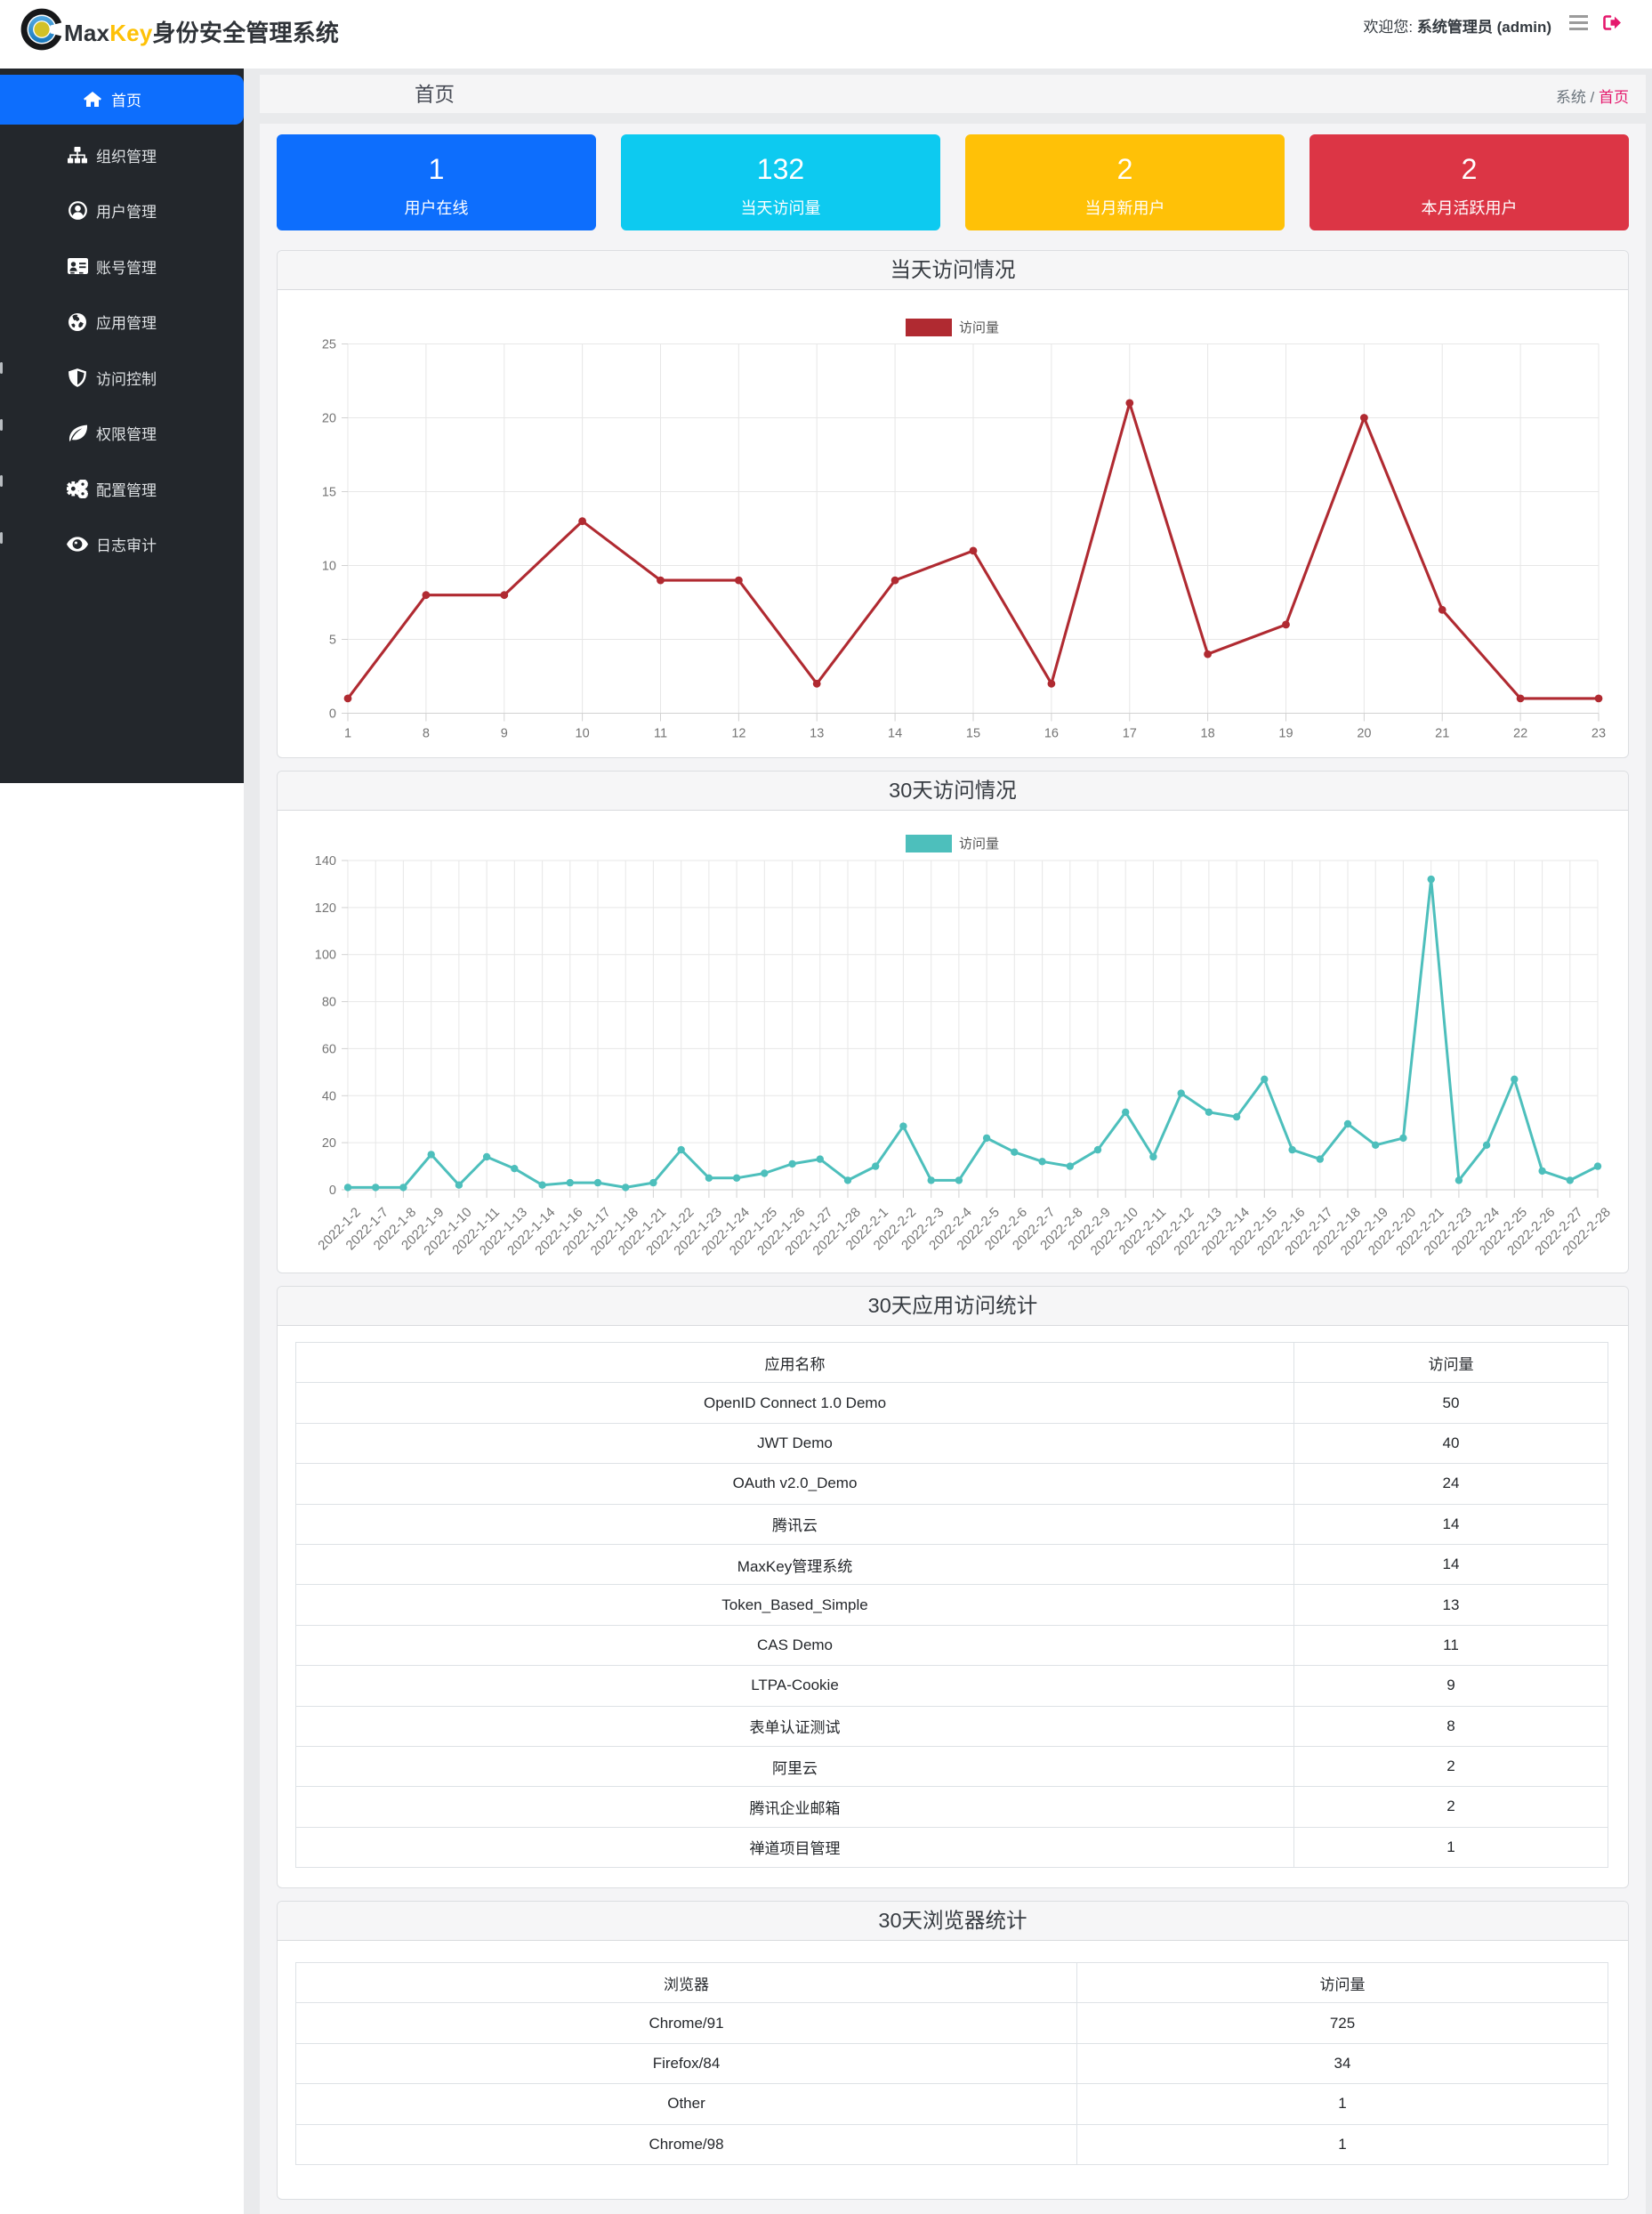 The height and width of the screenshot is (2214, 1652). What do you see at coordinates (325, 908) in the screenshot?
I see `svg-text: 120` at bounding box center [325, 908].